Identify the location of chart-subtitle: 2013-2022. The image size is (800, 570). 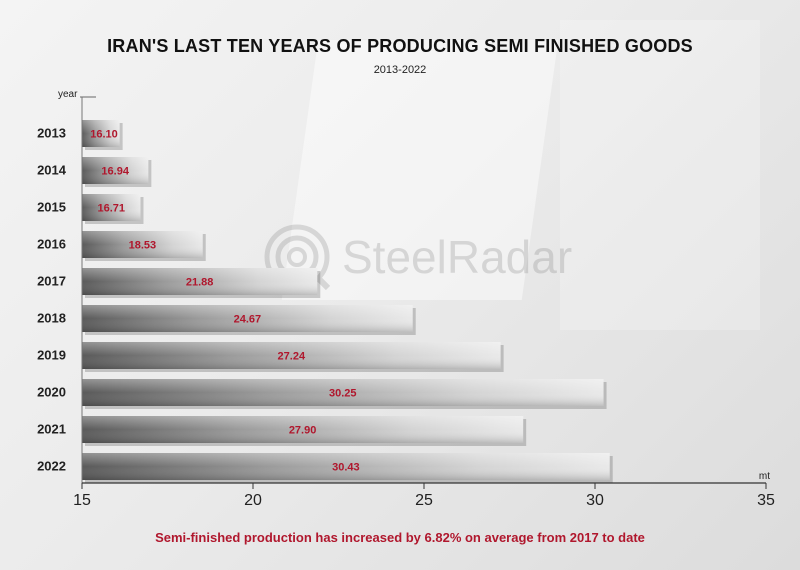
(400, 70).